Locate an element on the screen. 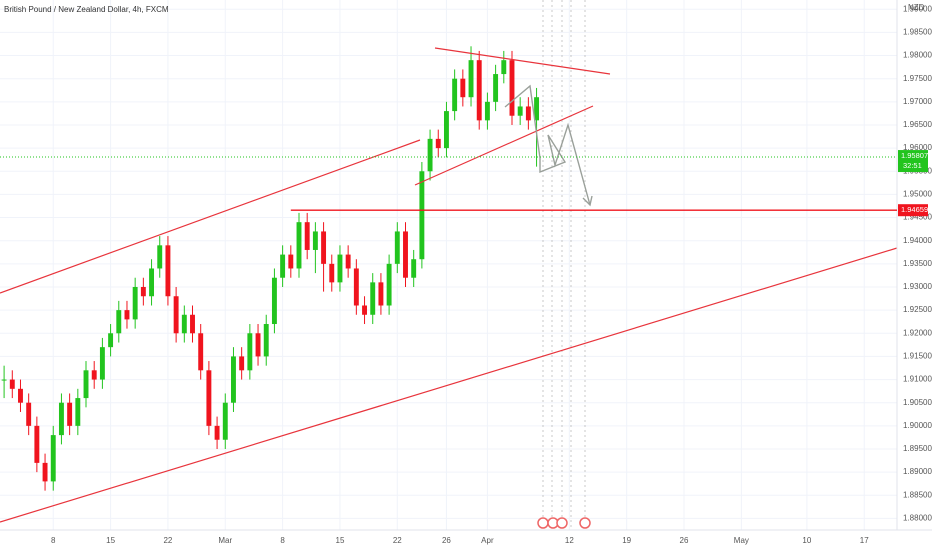 This screenshot has height=550, width=932. level-label: 1.94659 is located at coordinates (914, 209).